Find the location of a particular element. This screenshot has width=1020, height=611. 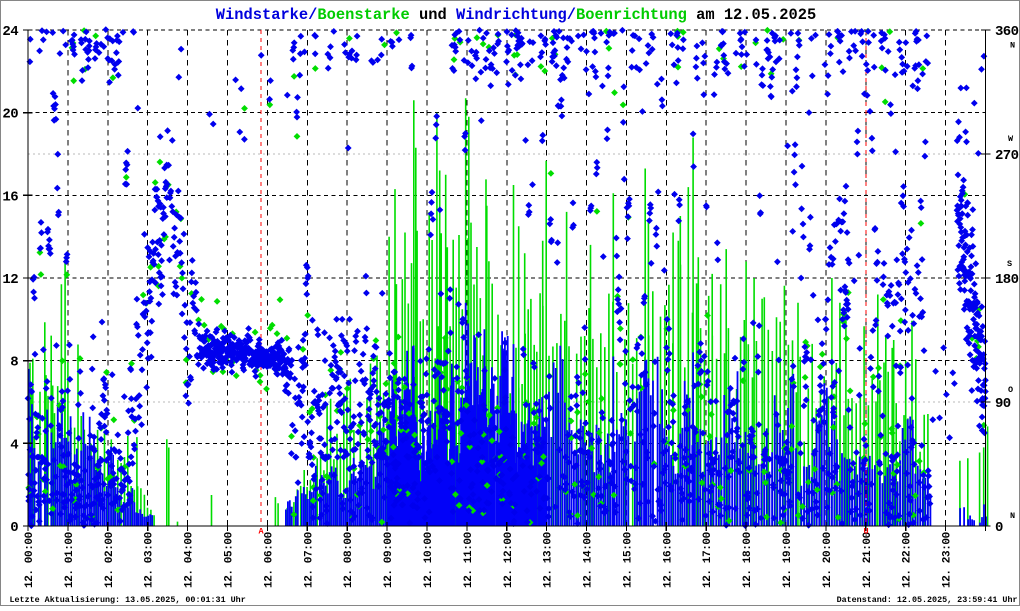

svg-text: 16 is located at coordinates (10, 197).